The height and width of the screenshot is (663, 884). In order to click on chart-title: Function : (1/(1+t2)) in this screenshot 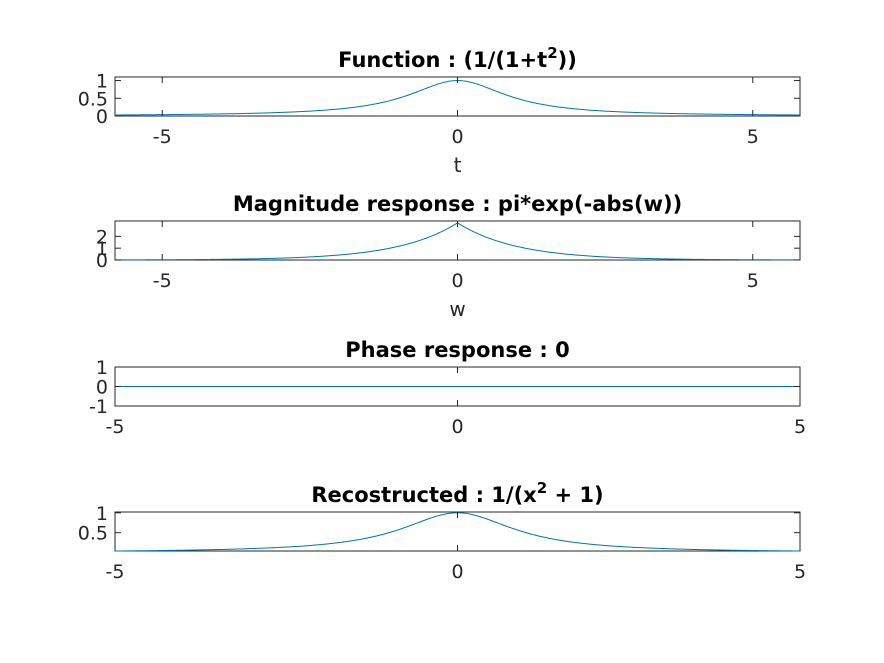, I will do `click(457, 58)`.